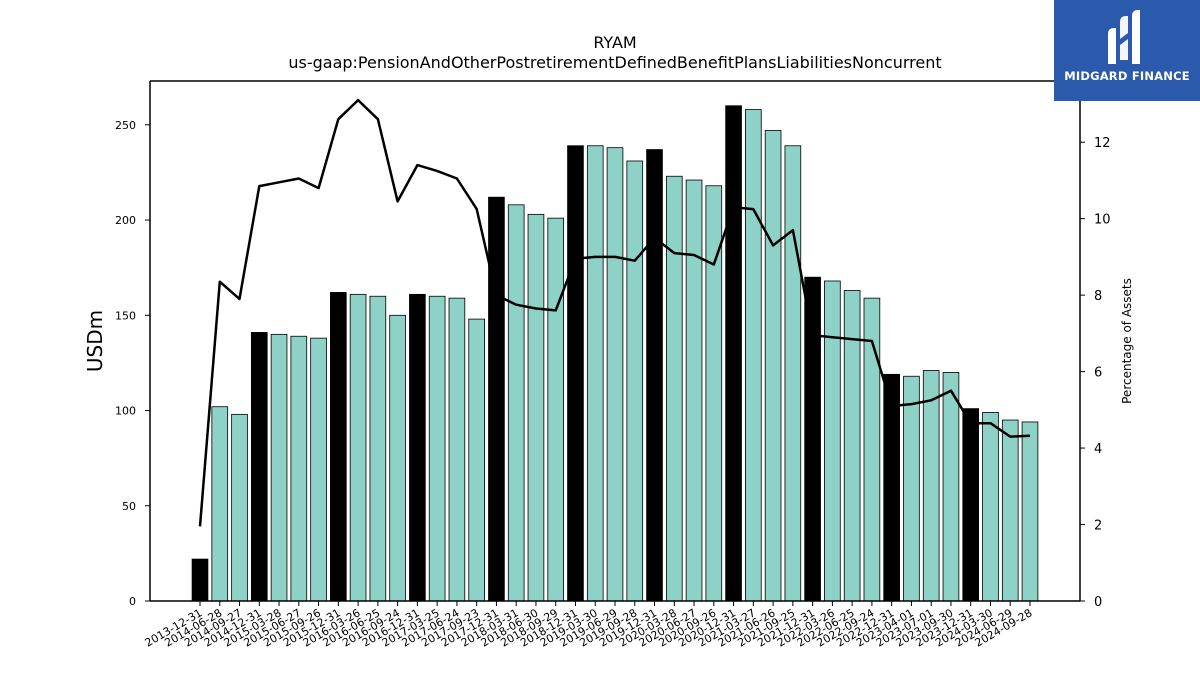 The height and width of the screenshot is (675, 1200). Describe the element at coordinates (125, 411) in the screenshot. I see `y-tick-label: 100` at that location.